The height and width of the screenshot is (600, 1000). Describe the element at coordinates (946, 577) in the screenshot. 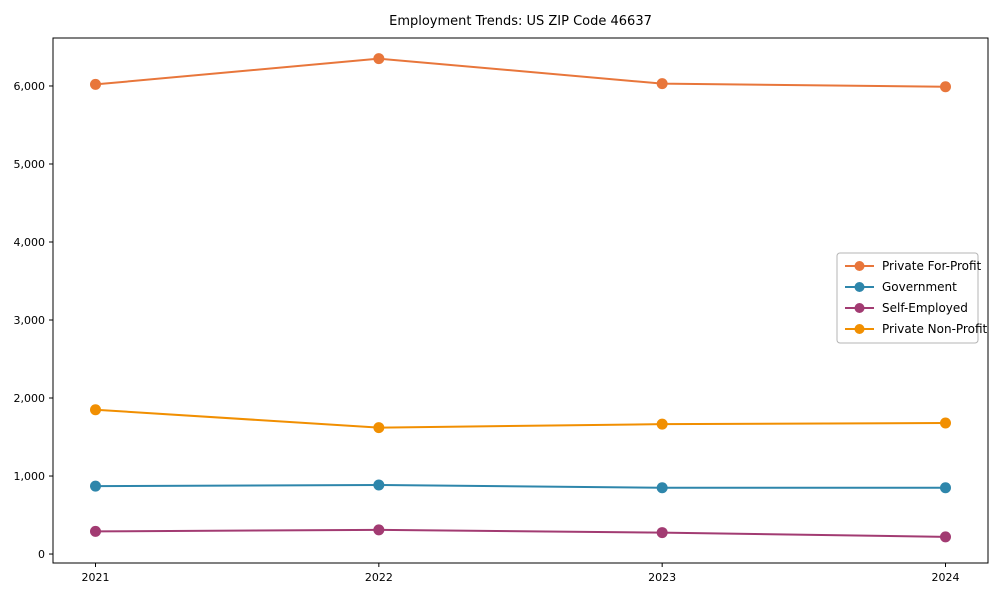

I see `x-tick-label: 2024` at that location.